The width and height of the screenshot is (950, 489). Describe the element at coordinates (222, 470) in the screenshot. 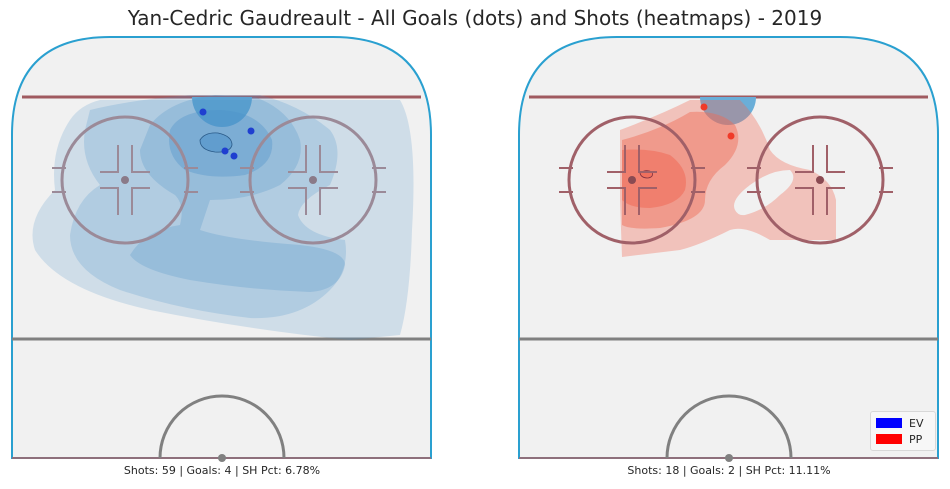

I see `panel-stats-ev: Shots: 59 | Goals: 4 | SH Pct: 6.78%` at that location.